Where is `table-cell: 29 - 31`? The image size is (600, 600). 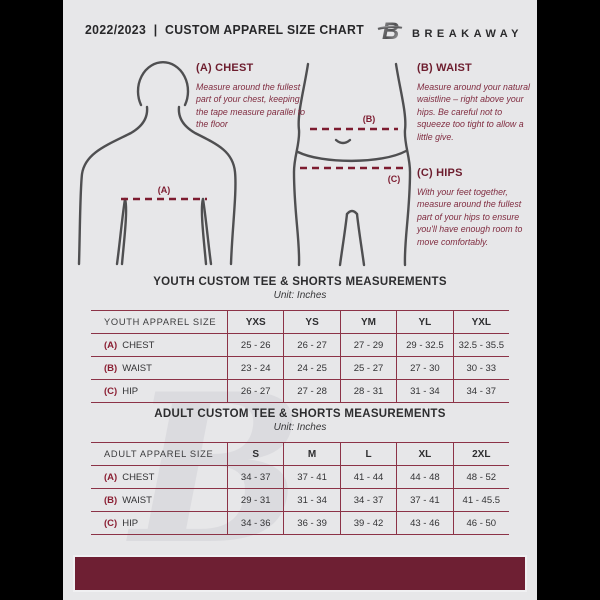
table-cell: 29 - 31 is located at coordinates (255, 500).